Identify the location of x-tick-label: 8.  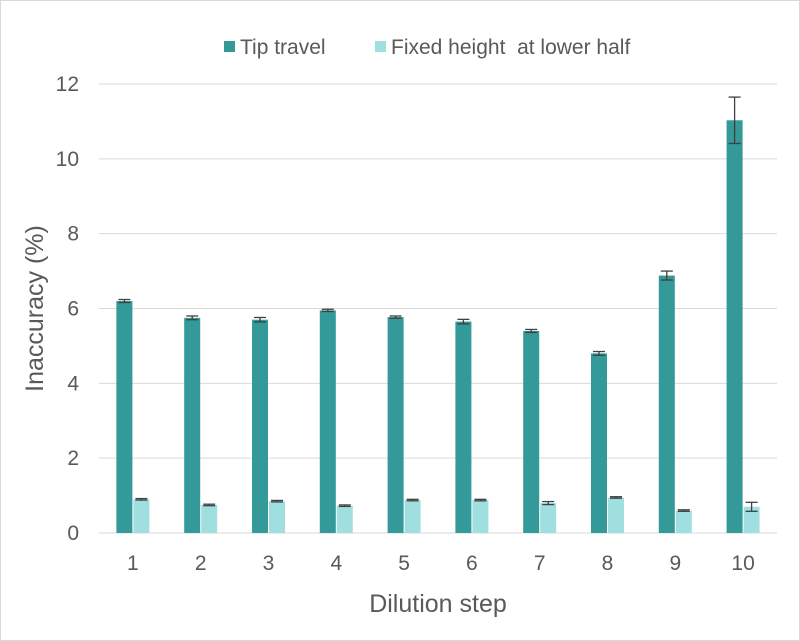
(608, 563).